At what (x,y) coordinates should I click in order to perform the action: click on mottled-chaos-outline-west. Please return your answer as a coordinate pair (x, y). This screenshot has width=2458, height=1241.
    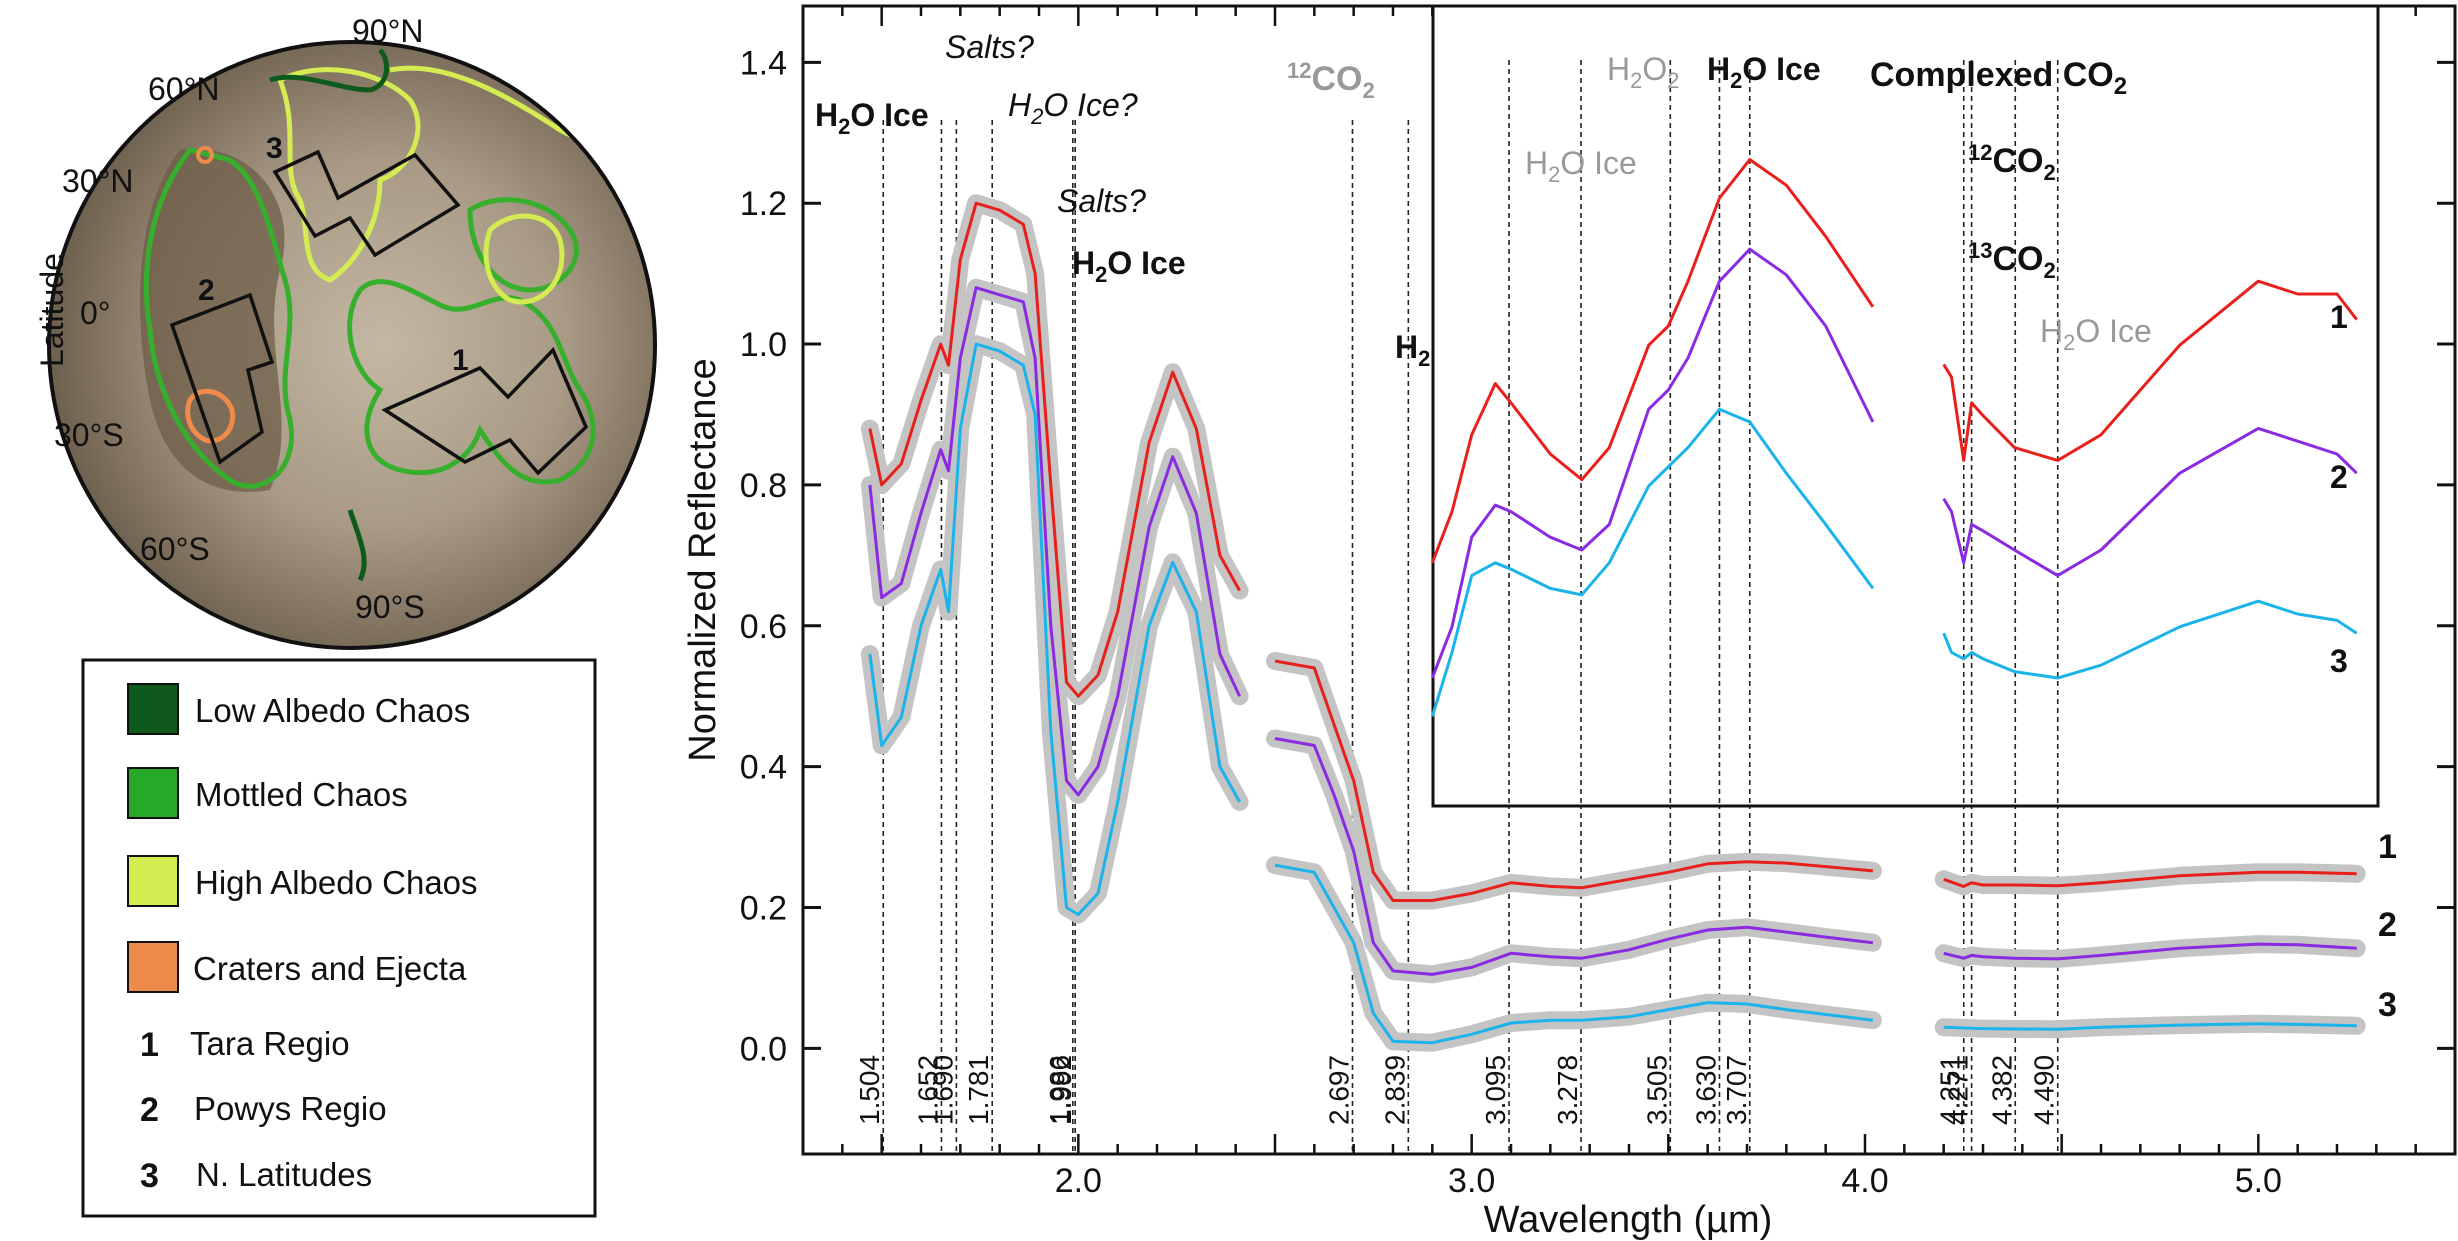
    Looking at the image, I should click on (218, 318).